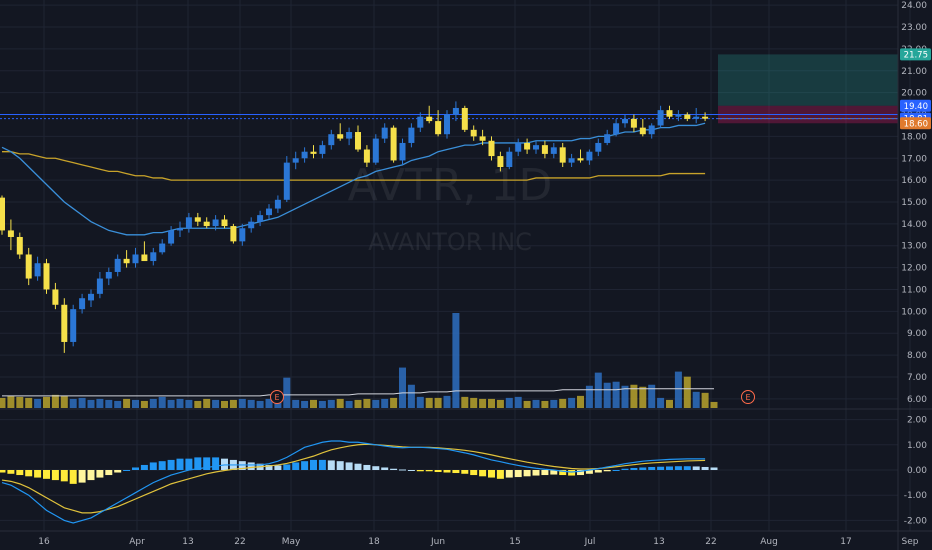 The width and height of the screenshot is (932, 550). Describe the element at coordinates (137, 542) in the screenshot. I see `time-tick-label: Apr` at that location.